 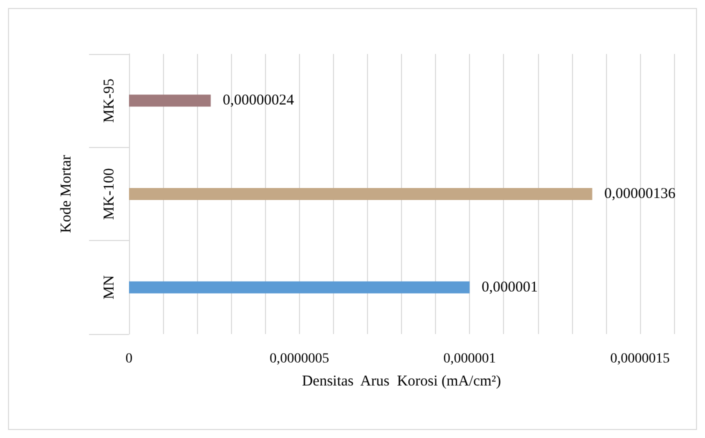 What do you see at coordinates (110, 100) in the screenshot?
I see `y-tick-label: MK-95` at bounding box center [110, 100].